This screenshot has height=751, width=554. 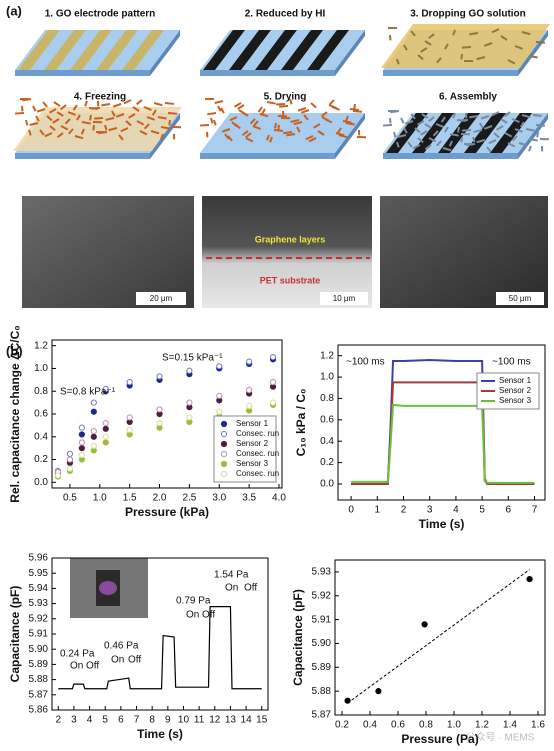 What do you see at coordinates (219, 498) in the screenshot?
I see `x-tick-label: 3.0` at bounding box center [219, 498].